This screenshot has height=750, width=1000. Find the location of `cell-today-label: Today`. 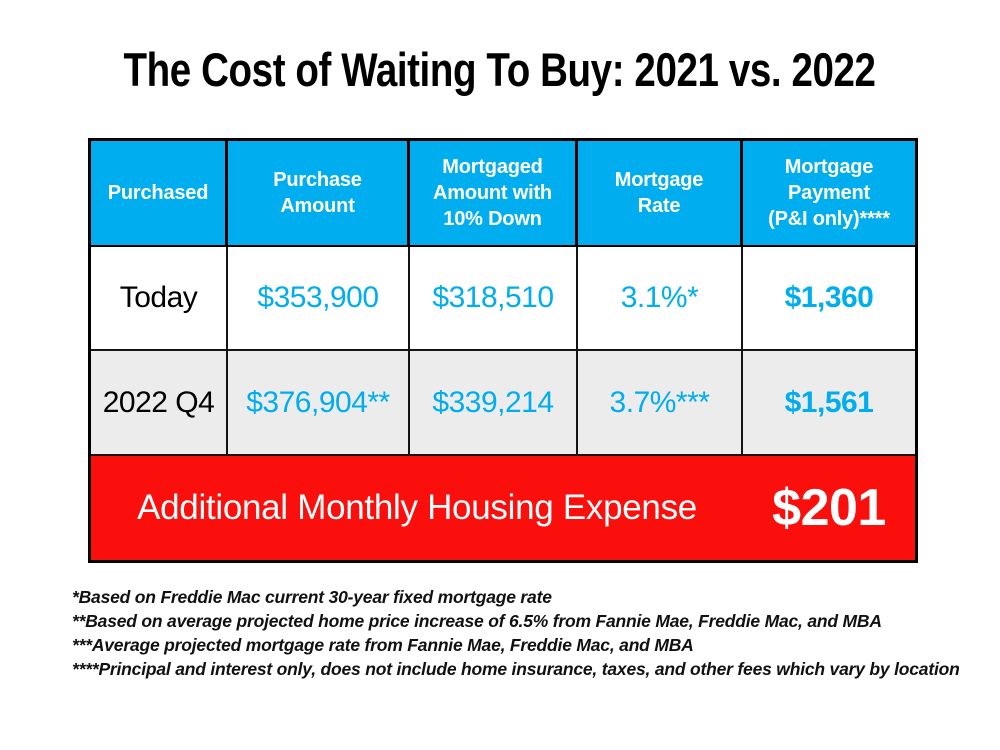

cell-today-label: Today is located at coordinates (159, 299).